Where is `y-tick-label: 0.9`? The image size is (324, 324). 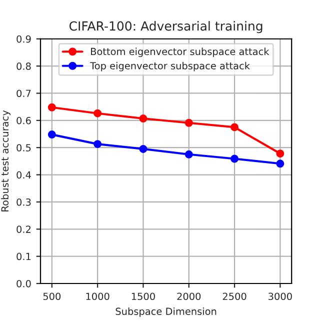 y-tick-label: 0.9 is located at coordinates (23, 39).